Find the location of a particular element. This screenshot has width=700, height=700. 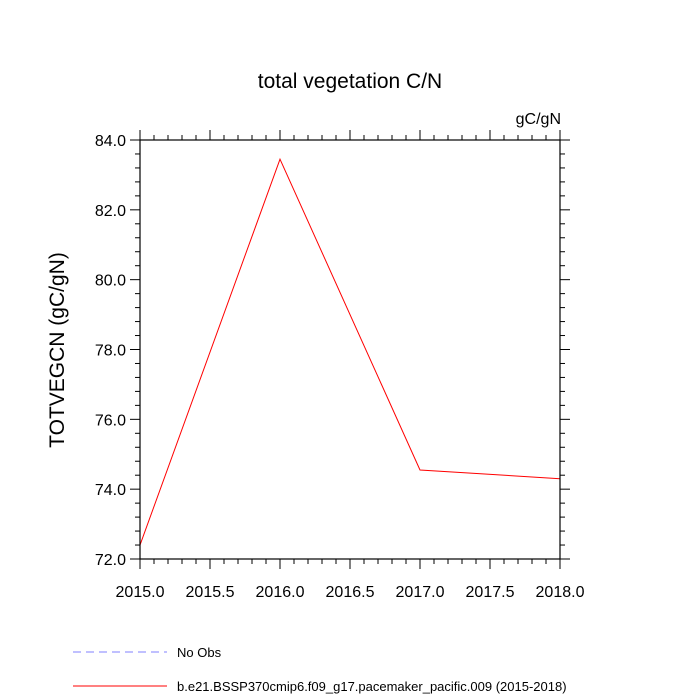

legend-label-0: No Obs is located at coordinates (199, 652).